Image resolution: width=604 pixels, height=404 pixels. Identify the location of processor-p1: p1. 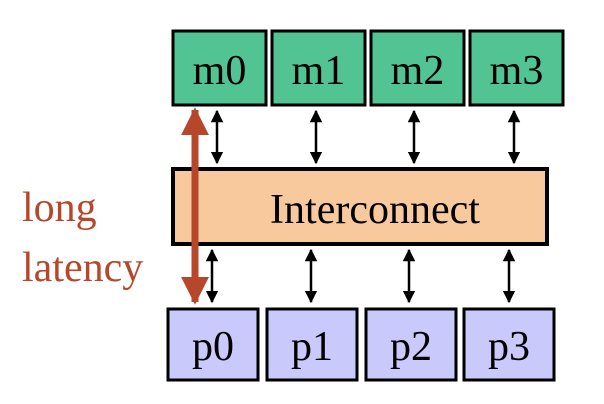
(312, 344).